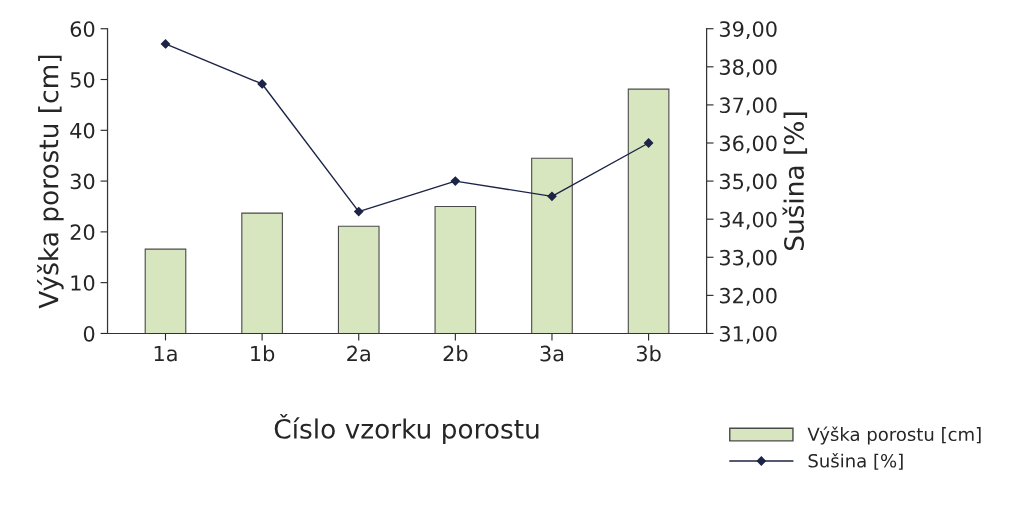 This screenshot has height=513, width=1024. Describe the element at coordinates (358, 353) in the screenshot. I see `x-tick-label: 2a` at that location.